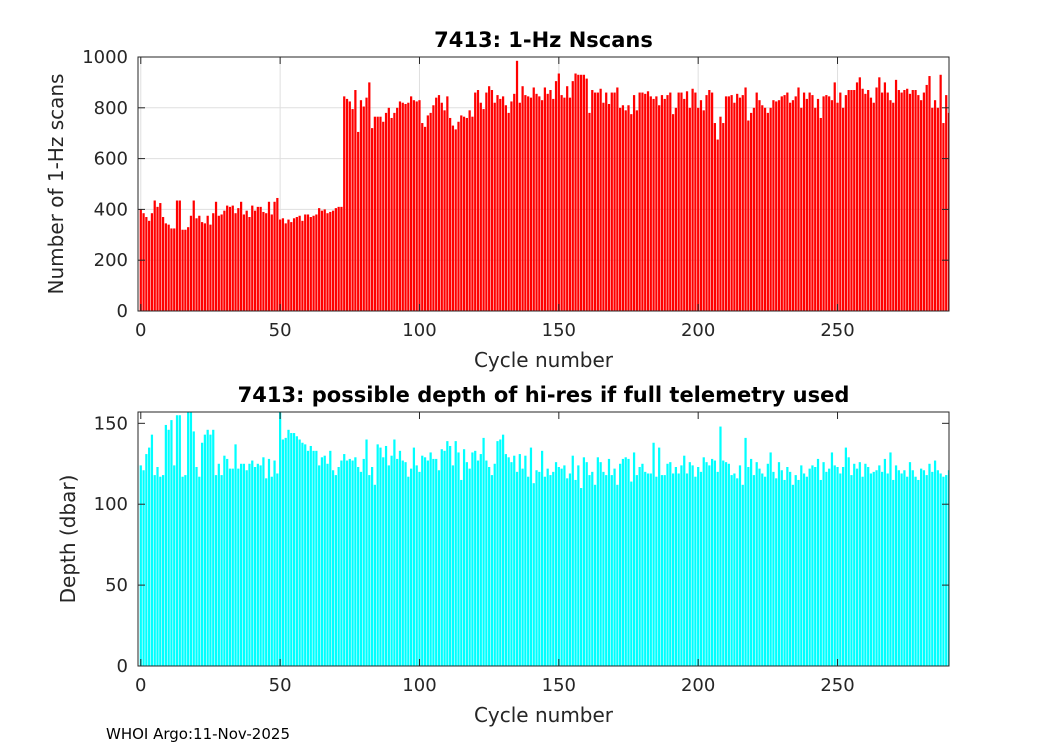 The height and width of the screenshot is (750, 1050). I want to click on x-tick-label: 0, so click(140, 330).